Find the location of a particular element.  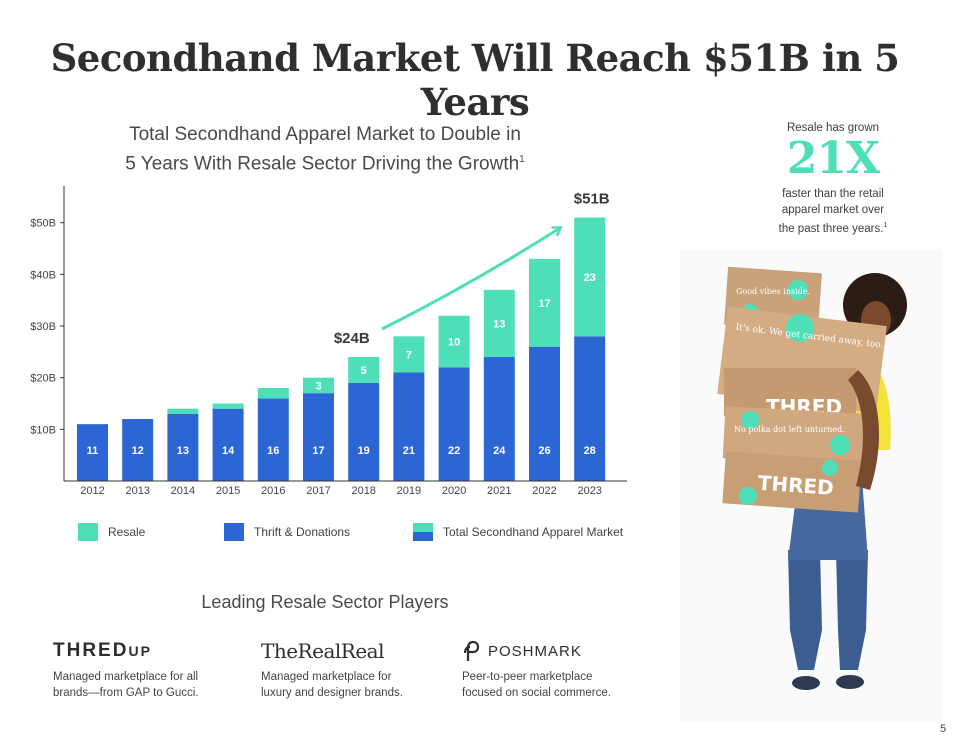

y-tick-label: $40B is located at coordinates (43, 275).